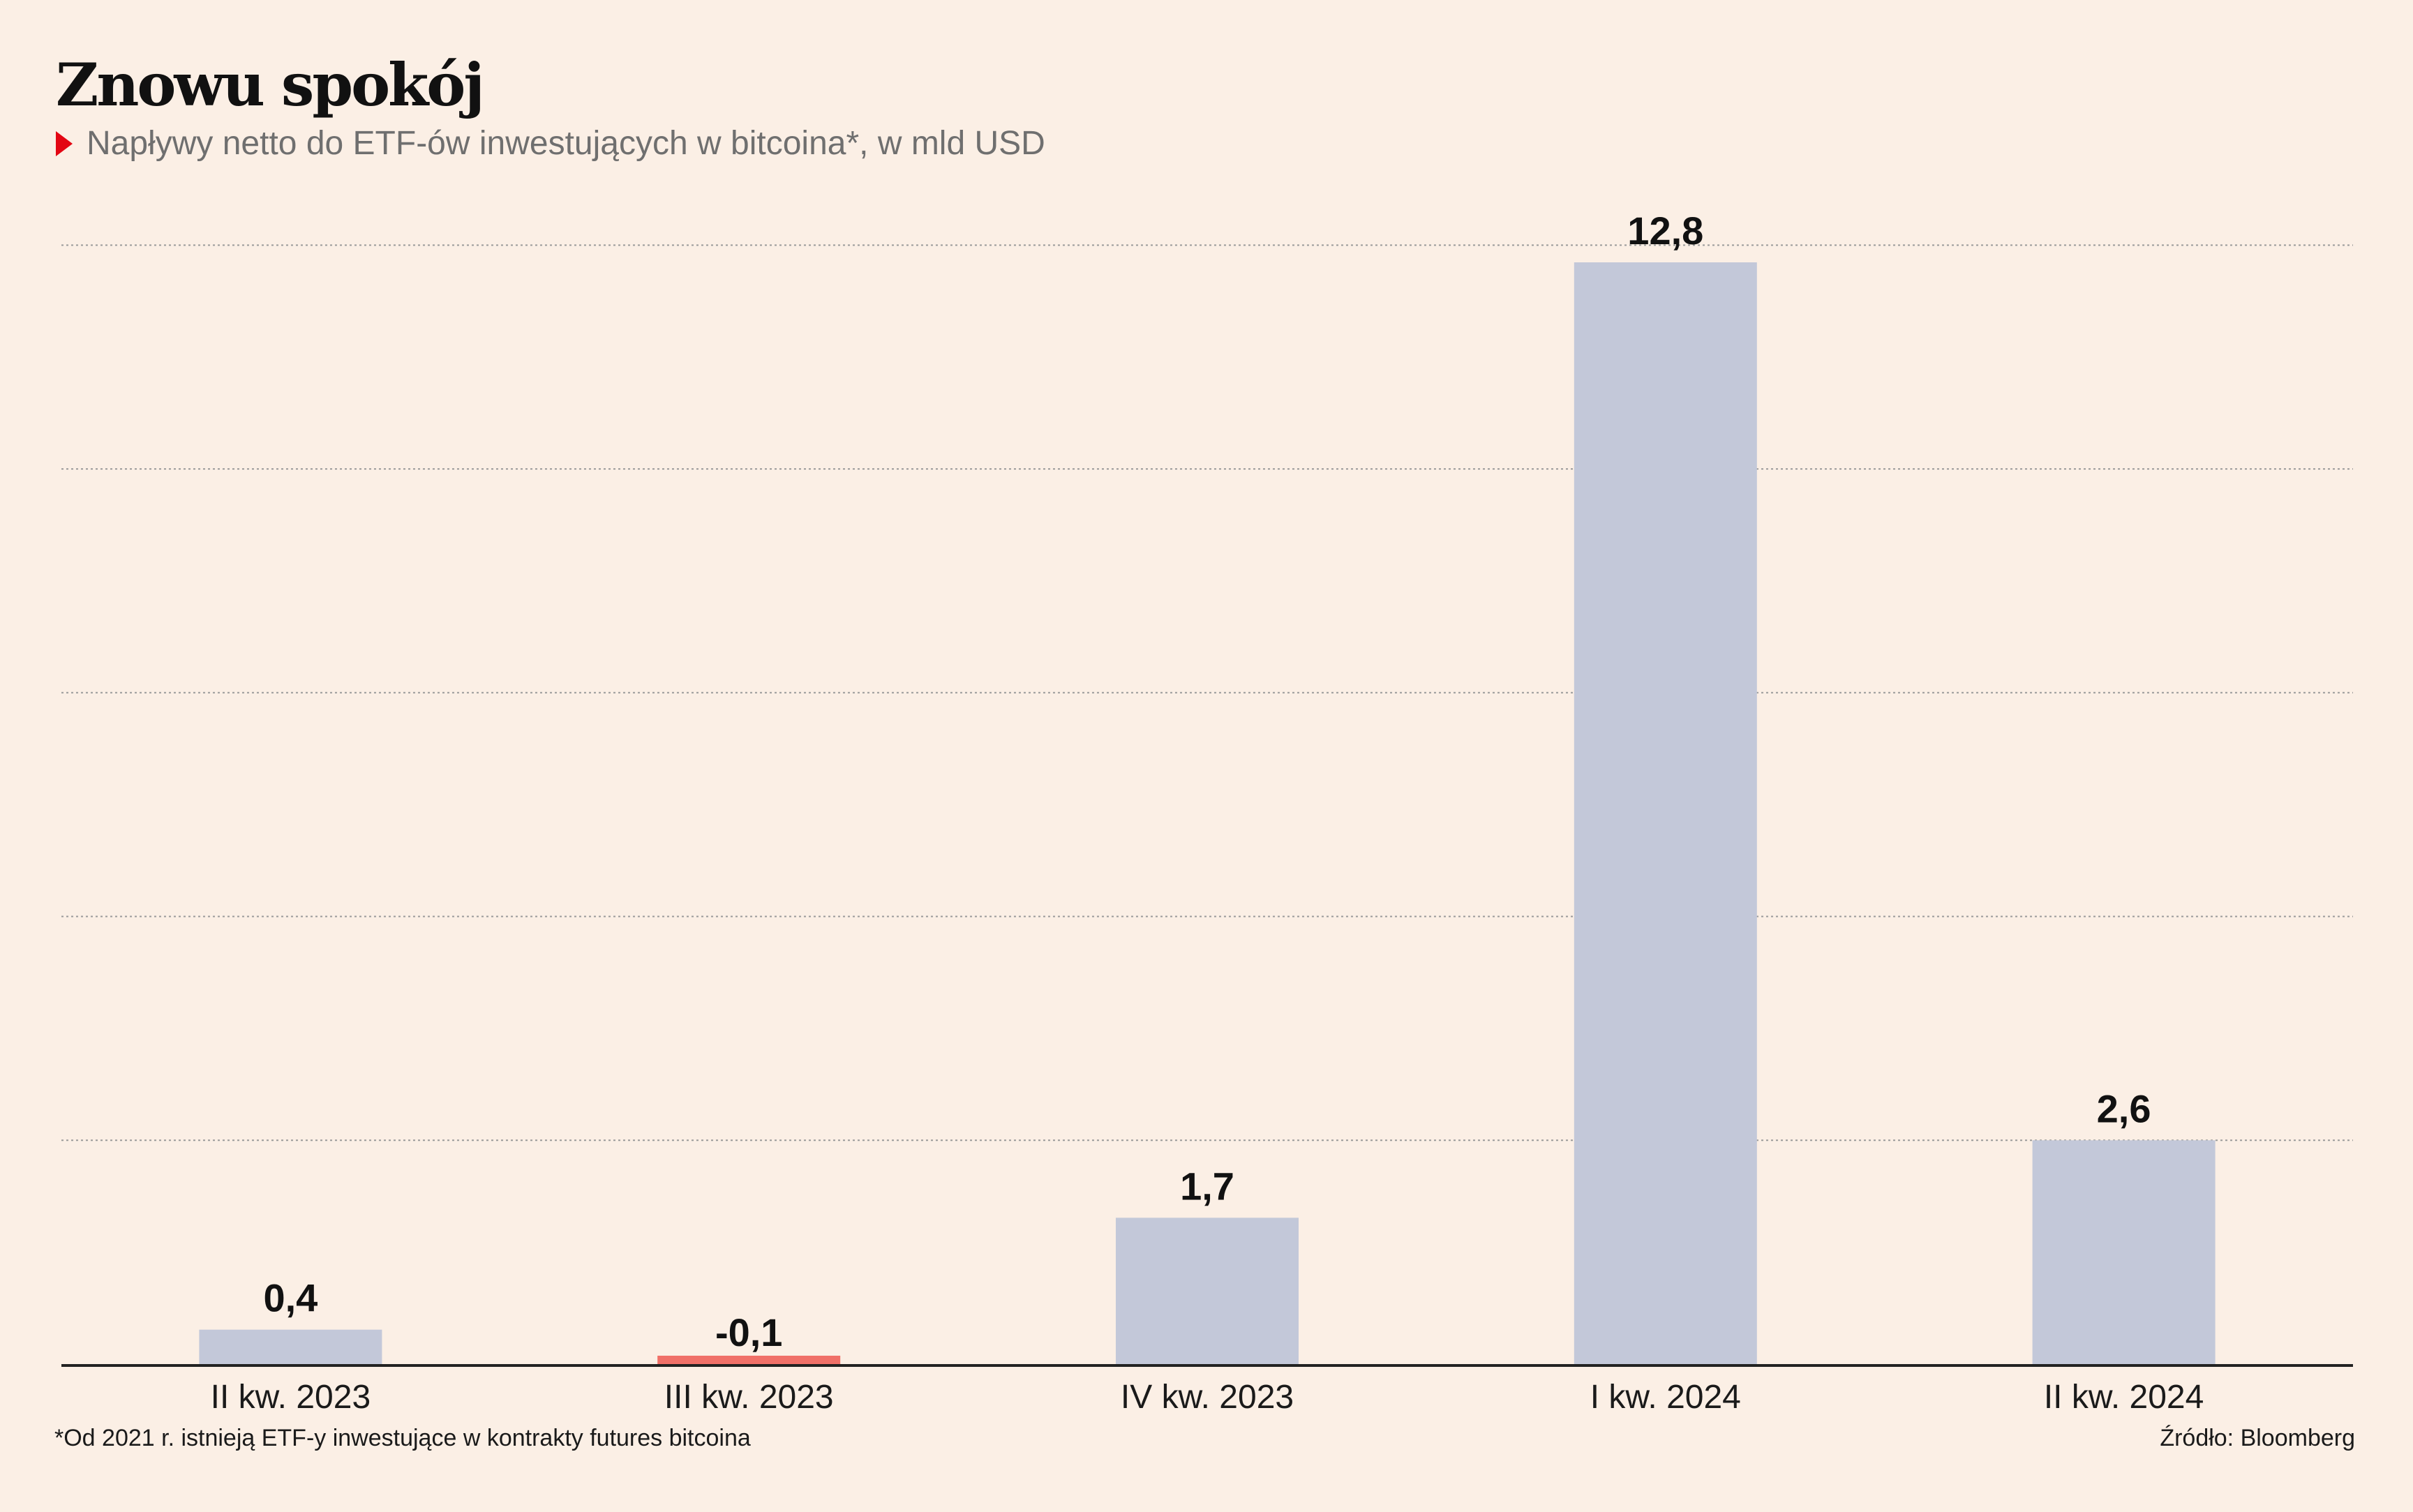 Image resolution: width=2413 pixels, height=1512 pixels. I want to click on value-label-5: 2,6, so click(2124, 1108).